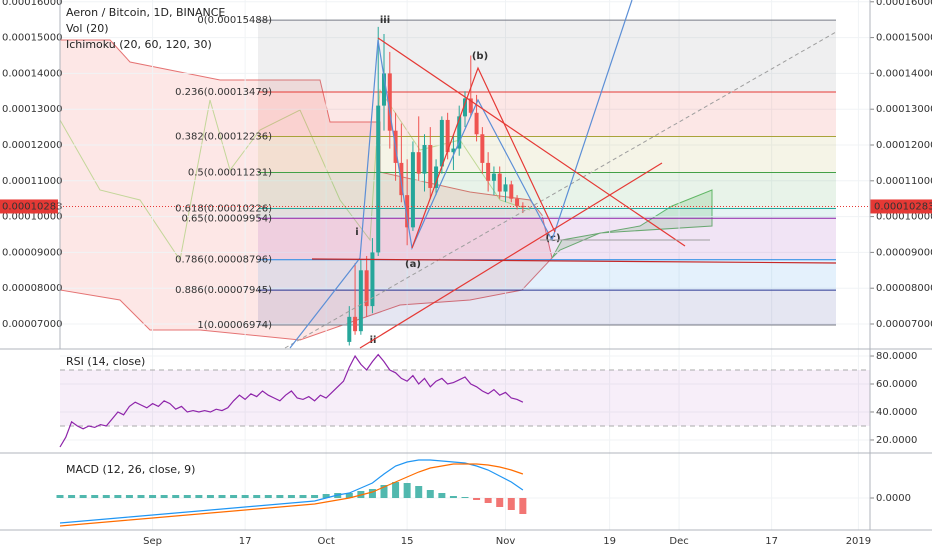  What do you see at coordinates (230, 173) in the screenshot?
I see `fib-label: 0.5(0.00011231)` at bounding box center [230, 173].